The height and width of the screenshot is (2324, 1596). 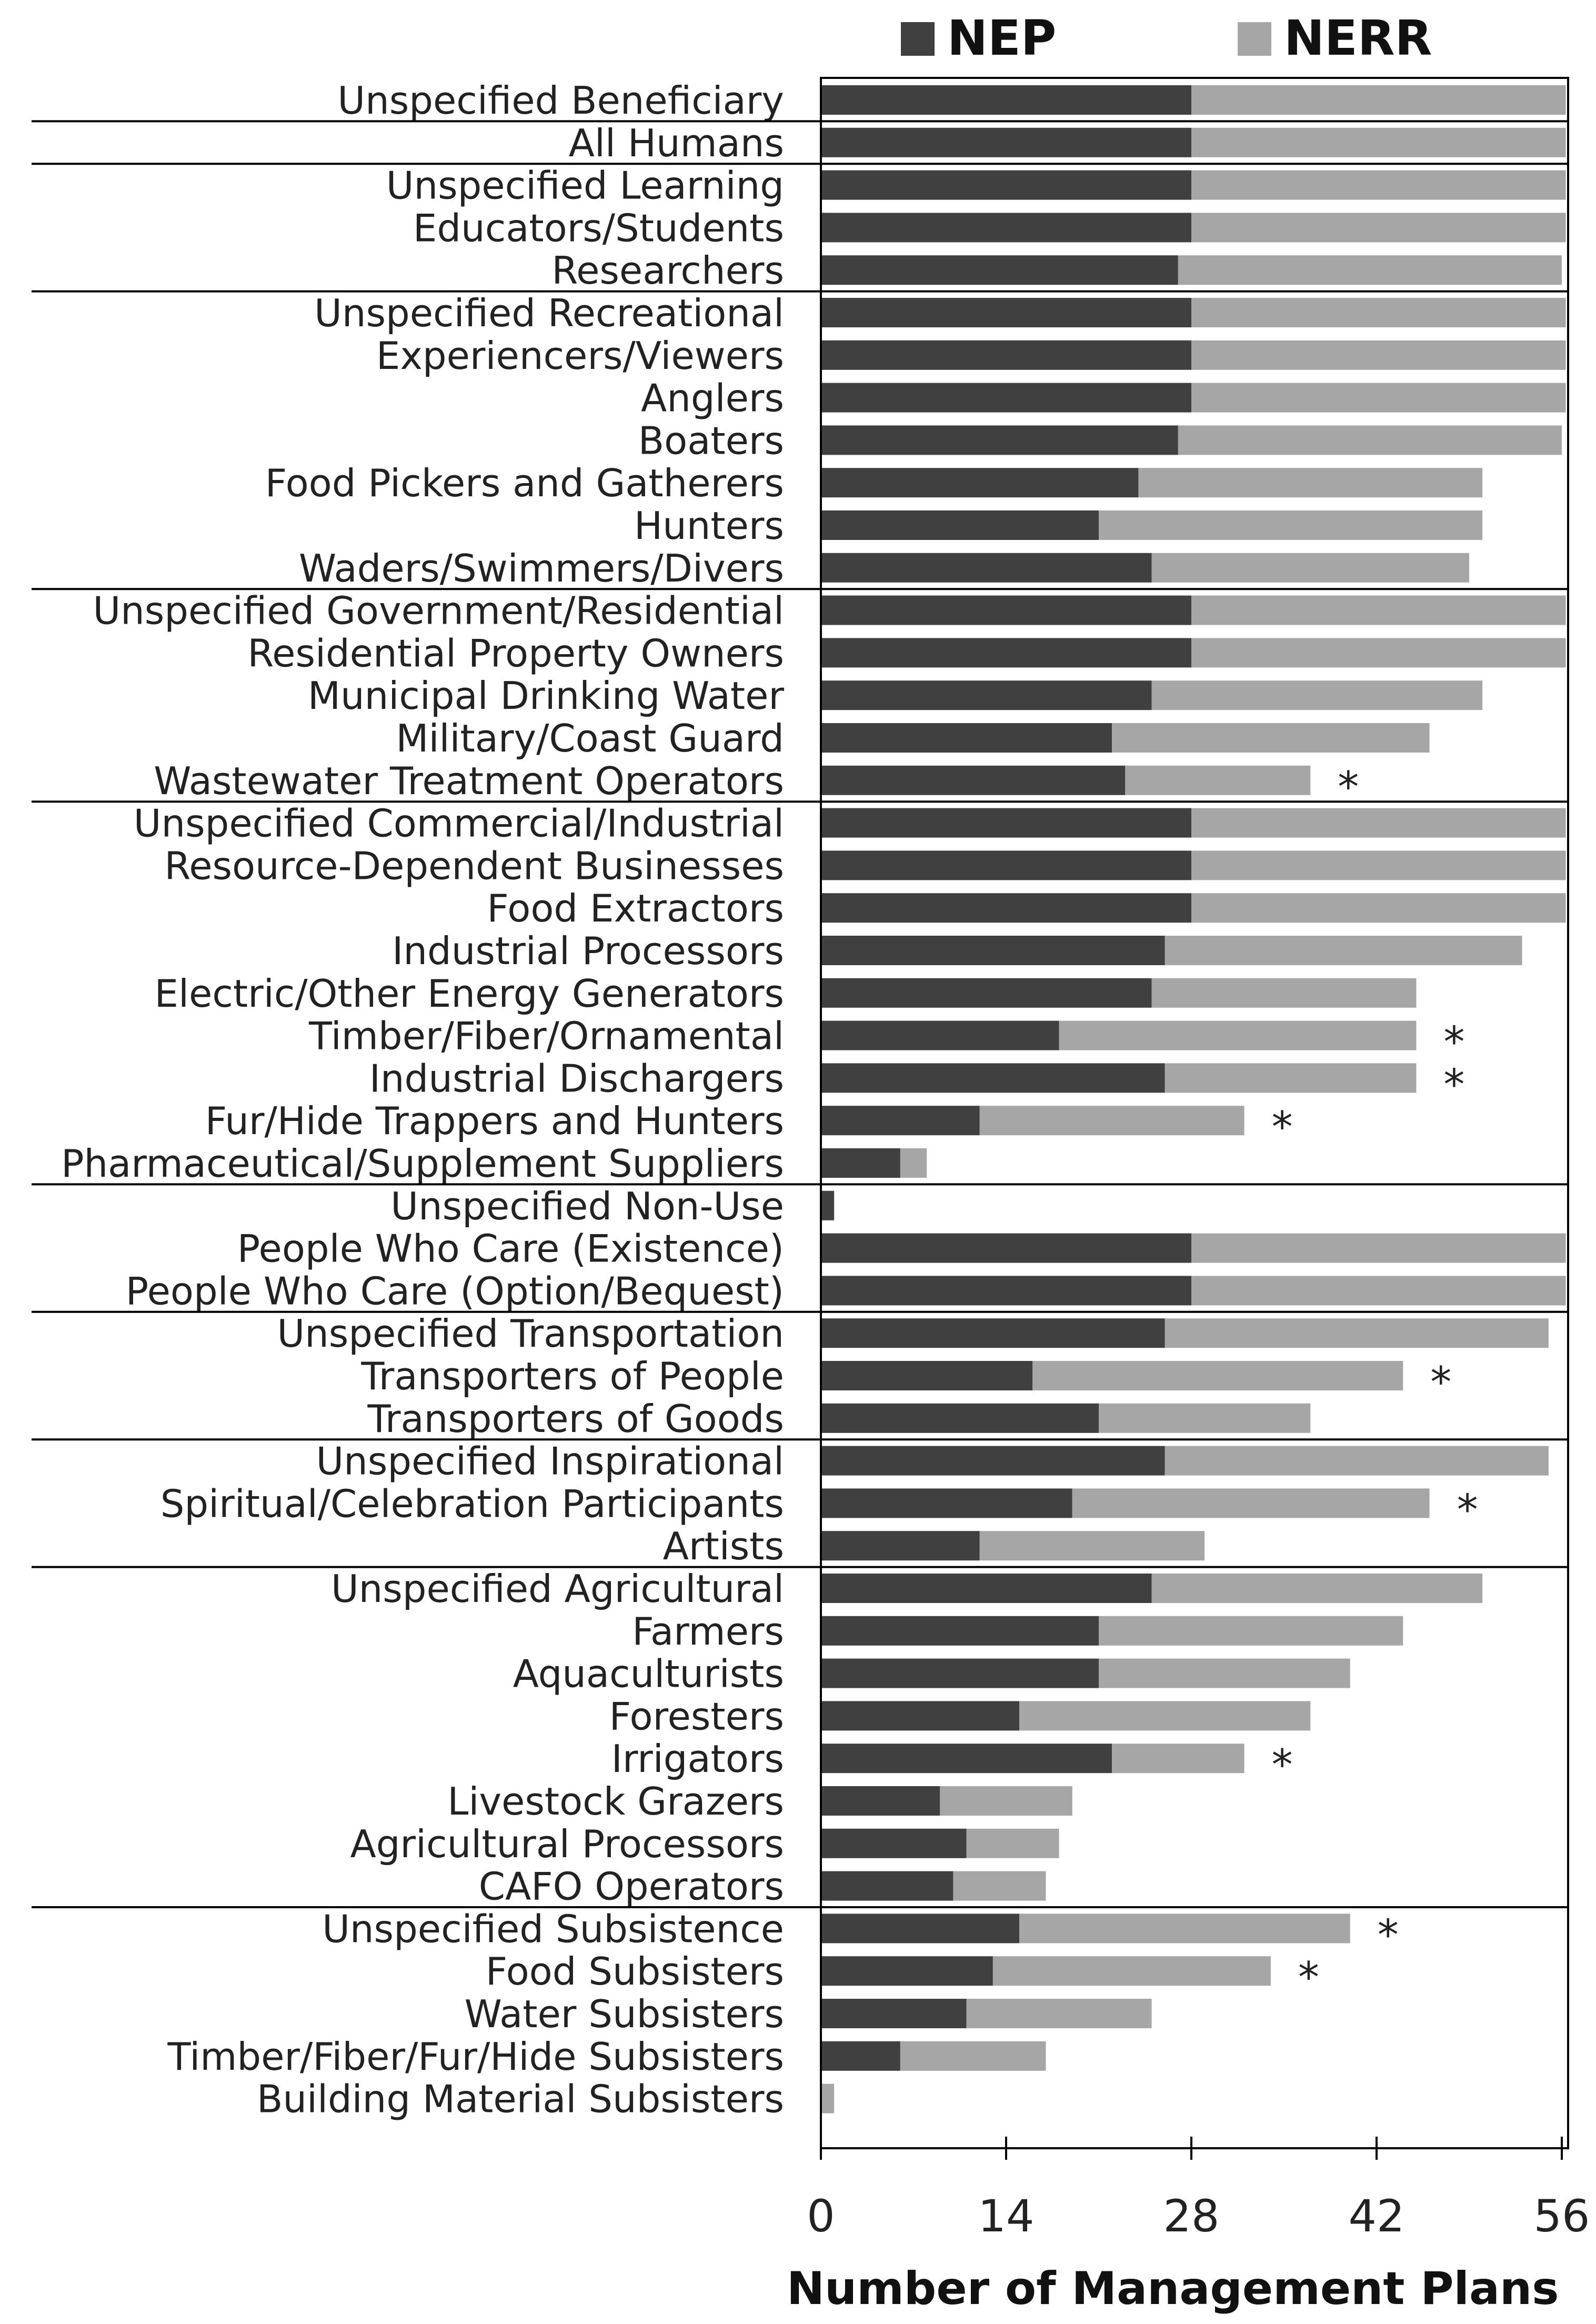 I want to click on x-tick-label: 14, so click(x=1007, y=2216).